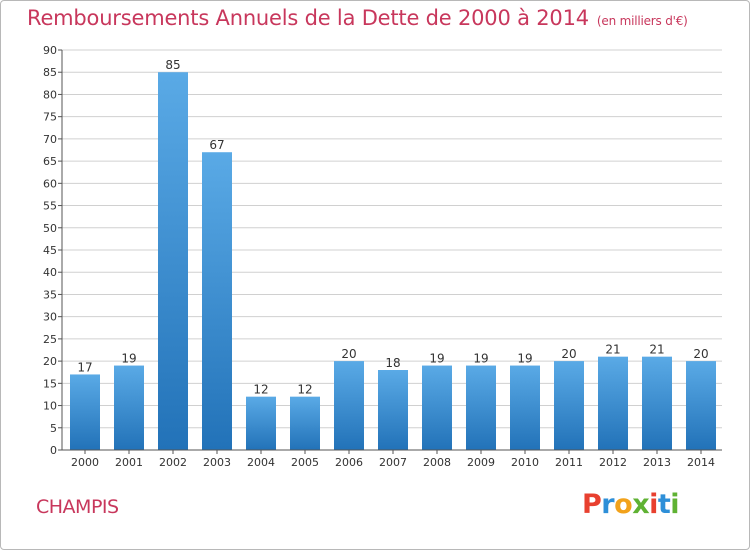 The height and width of the screenshot is (550, 750). Describe the element at coordinates (53, 428) in the screenshot. I see `y-tick-label: 5` at that location.